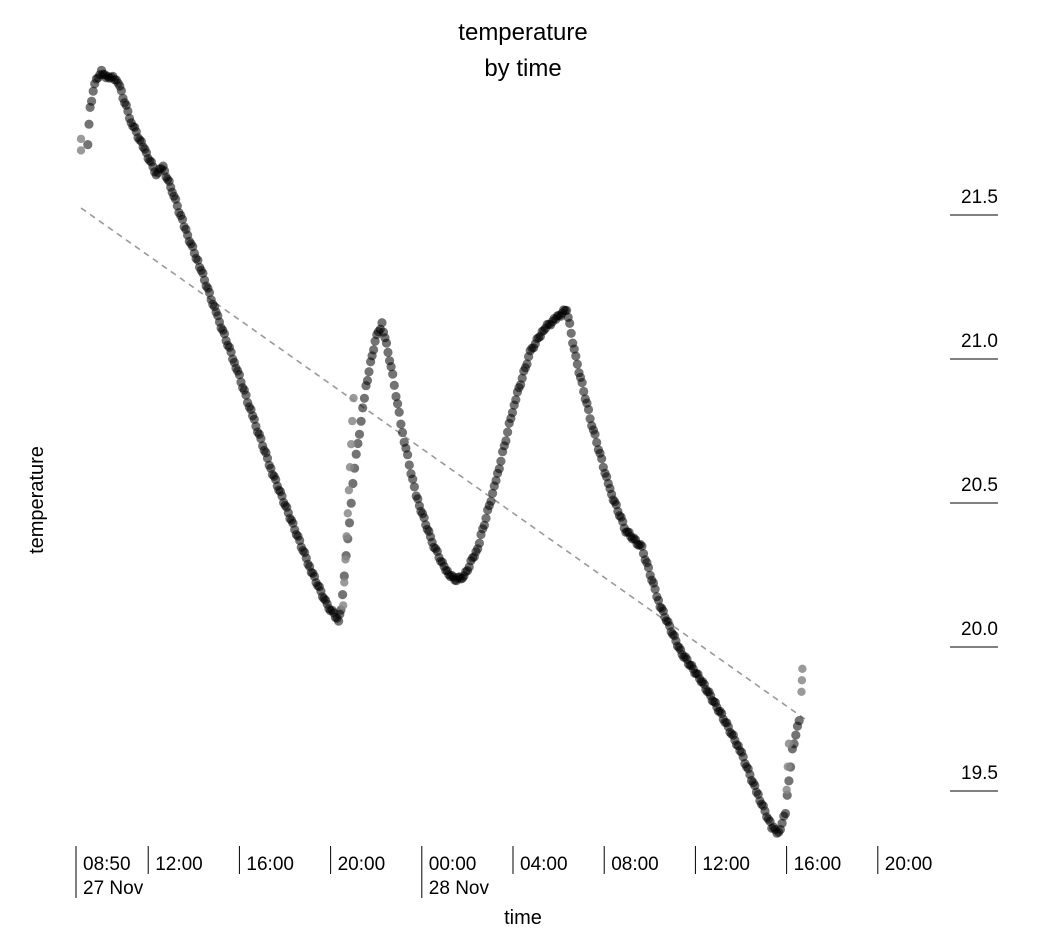 Image resolution: width=1046 pixels, height=938 pixels. Describe the element at coordinates (522, 32) in the screenshot. I see `chart-title: temperature` at that location.